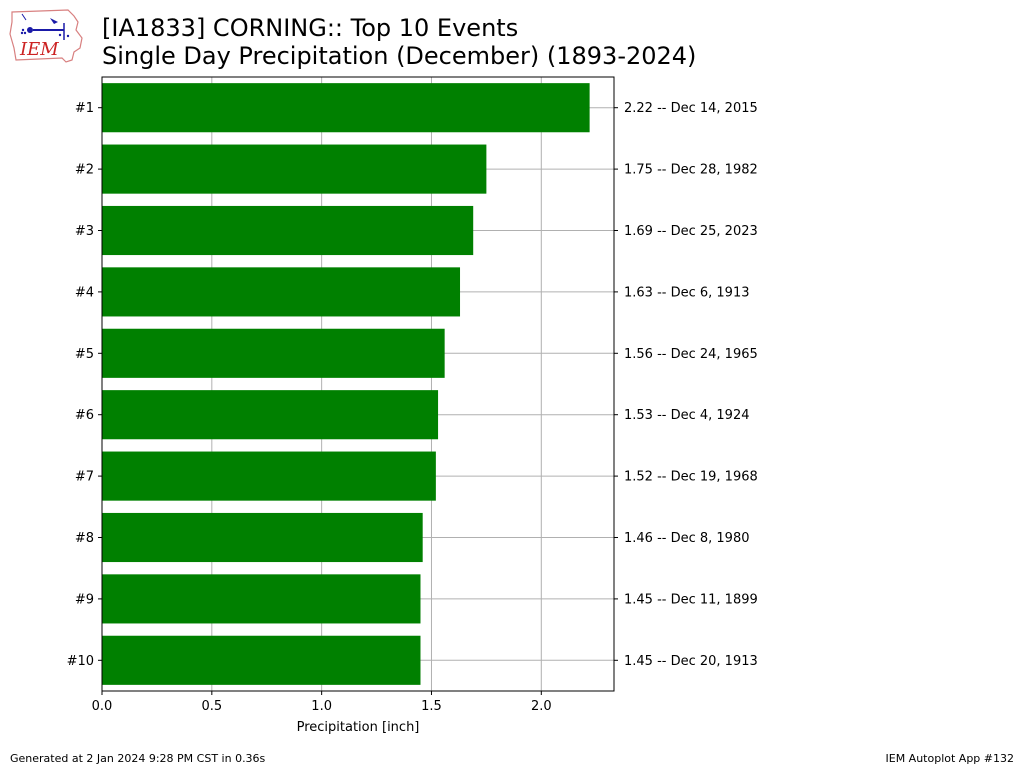 This screenshot has height=768, width=1024. What do you see at coordinates (102, 706) in the screenshot?
I see `x-tick-label: 0.0` at bounding box center [102, 706].